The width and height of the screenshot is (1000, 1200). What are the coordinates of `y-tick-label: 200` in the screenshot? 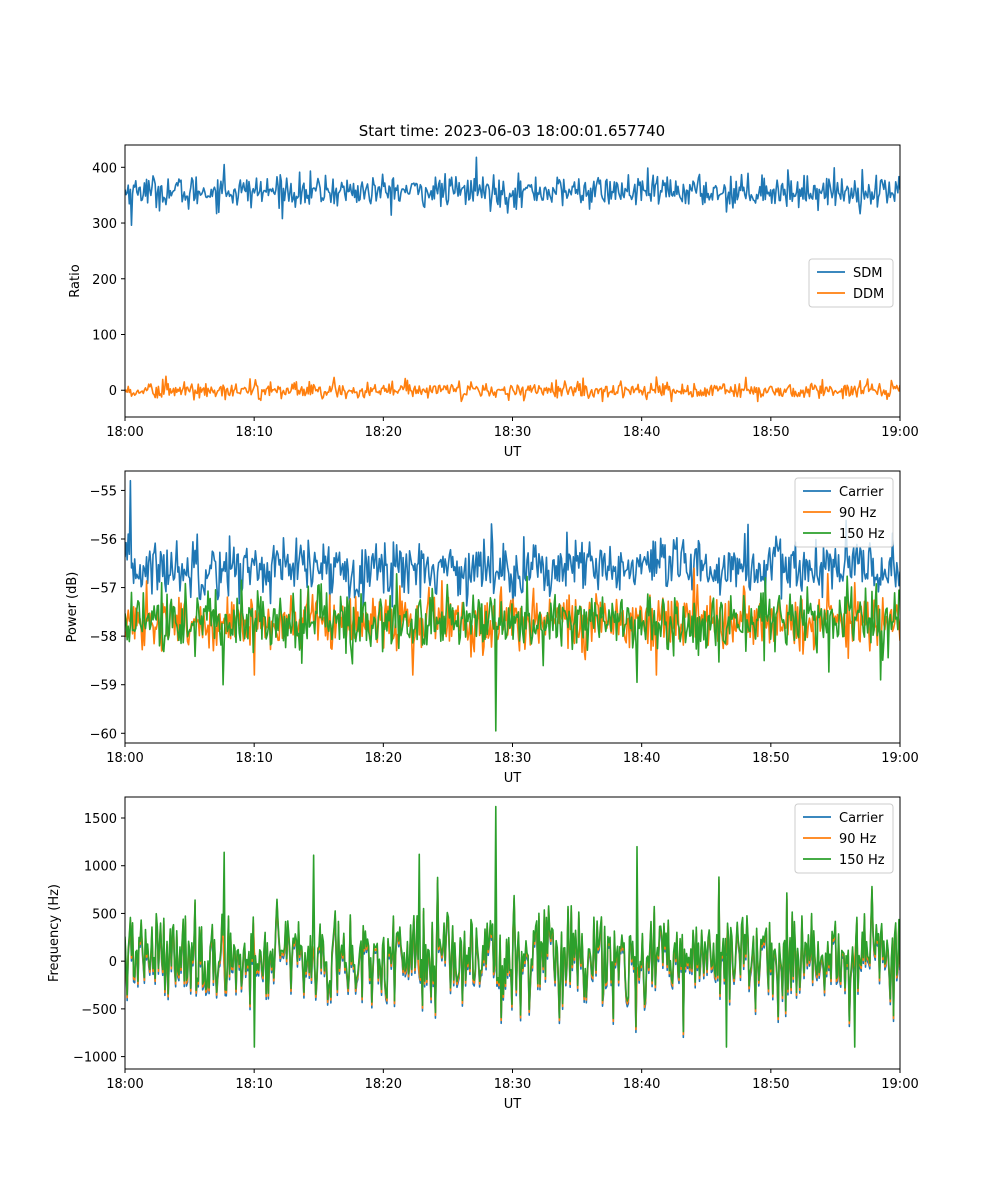 It's located at (104, 280).